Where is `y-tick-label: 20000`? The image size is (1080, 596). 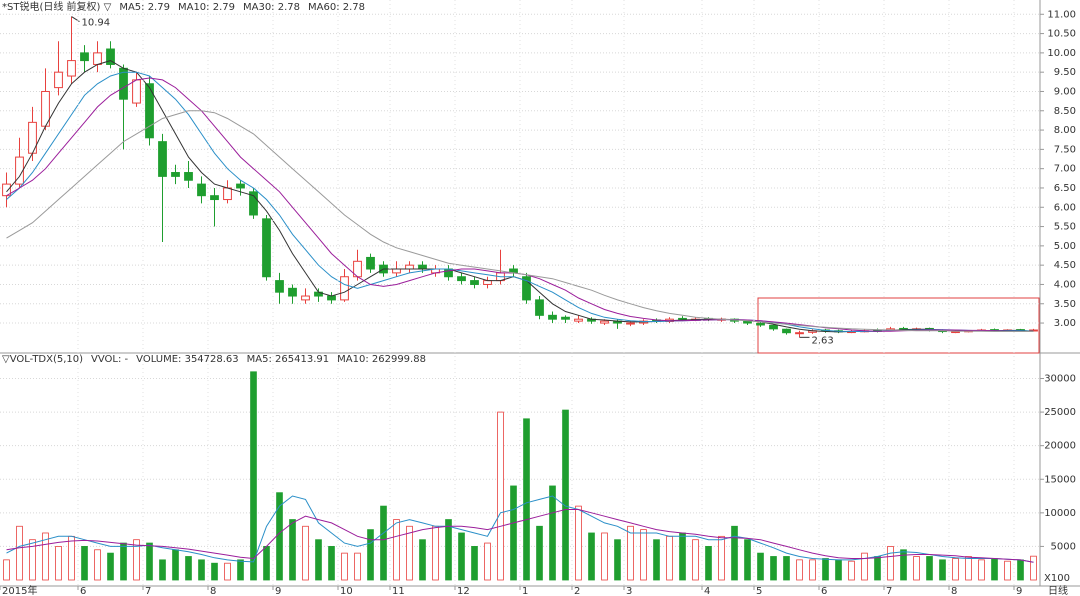
y-tick-label: 20000 is located at coordinates (1060, 446).